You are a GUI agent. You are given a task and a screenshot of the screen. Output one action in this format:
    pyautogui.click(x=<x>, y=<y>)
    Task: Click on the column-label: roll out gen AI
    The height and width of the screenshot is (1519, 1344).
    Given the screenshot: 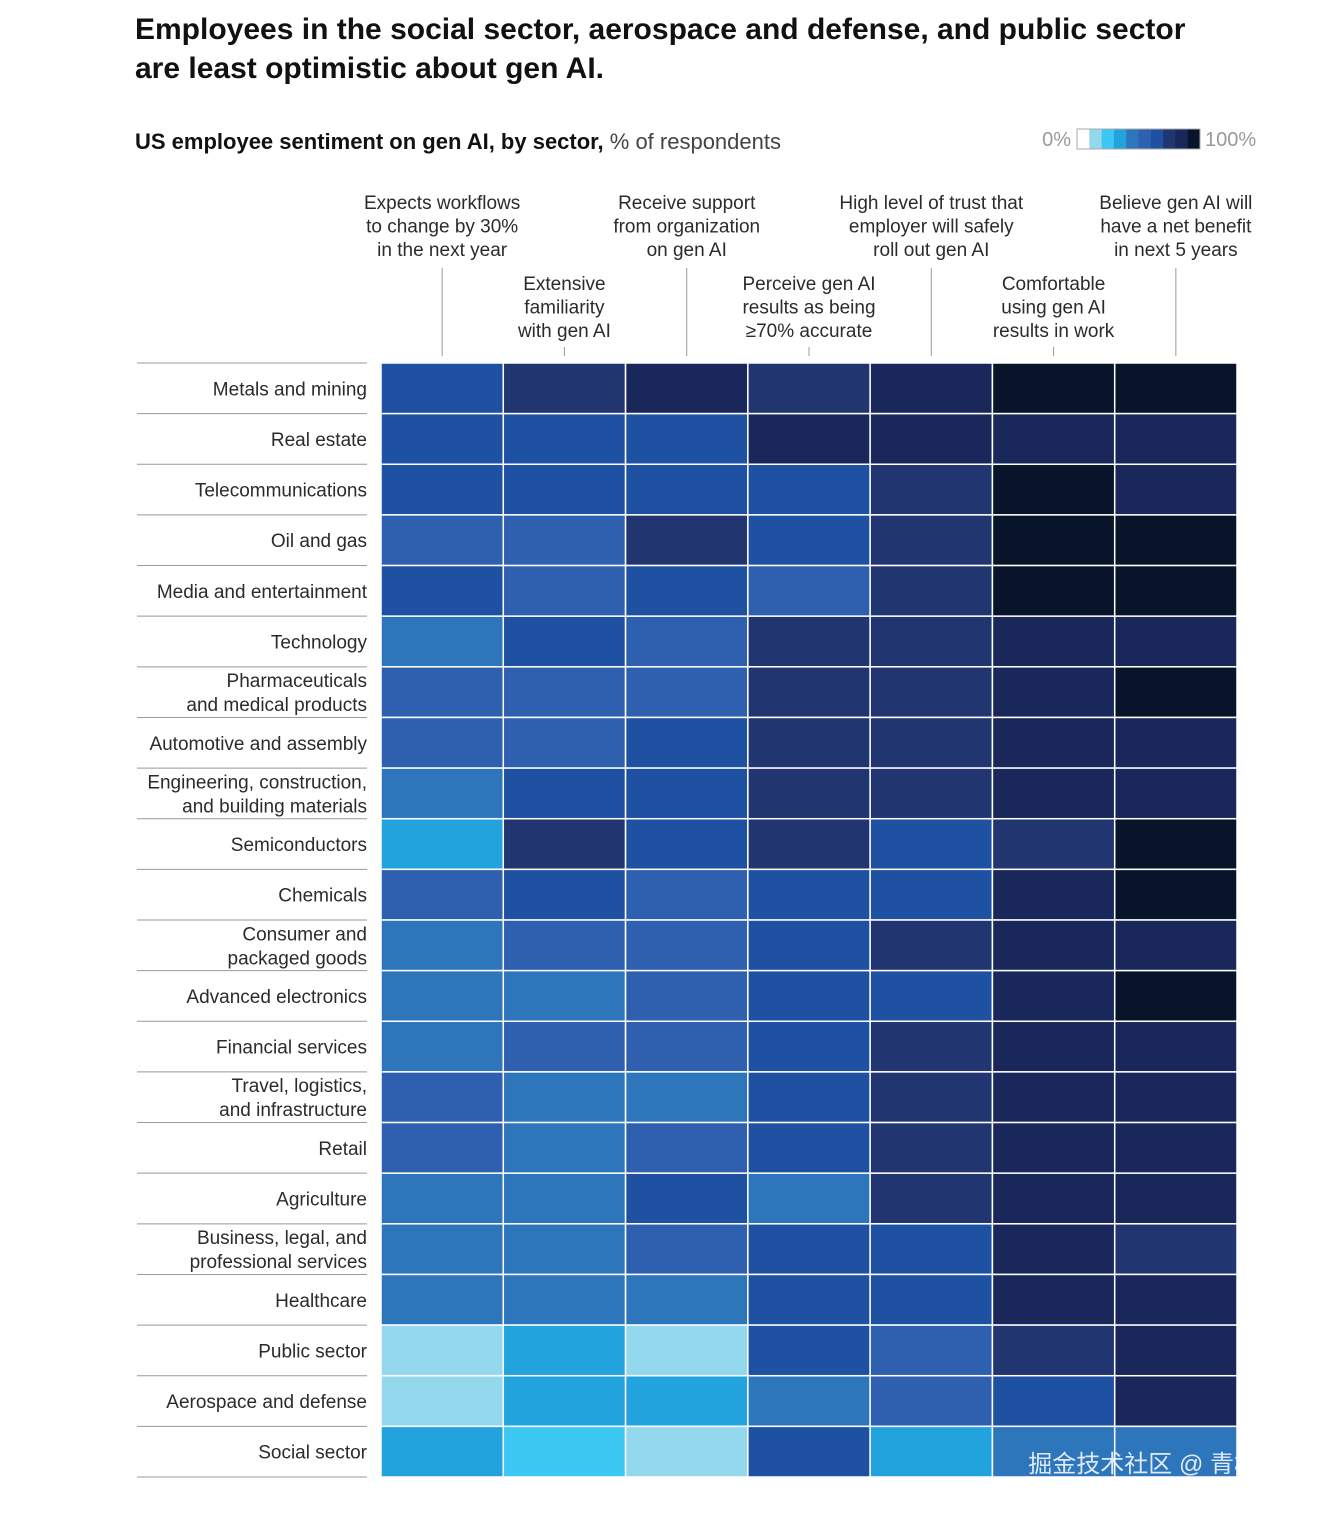 What is the action you would take?
    pyautogui.click(x=931, y=250)
    